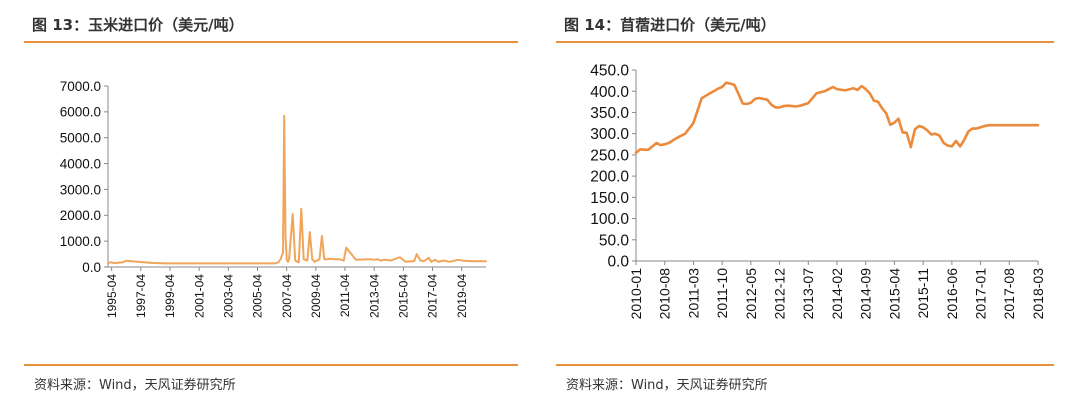 The height and width of the screenshot is (400, 1080). Describe the element at coordinates (609, 177) in the screenshot. I see `y-tick-label: 200.0` at that location.